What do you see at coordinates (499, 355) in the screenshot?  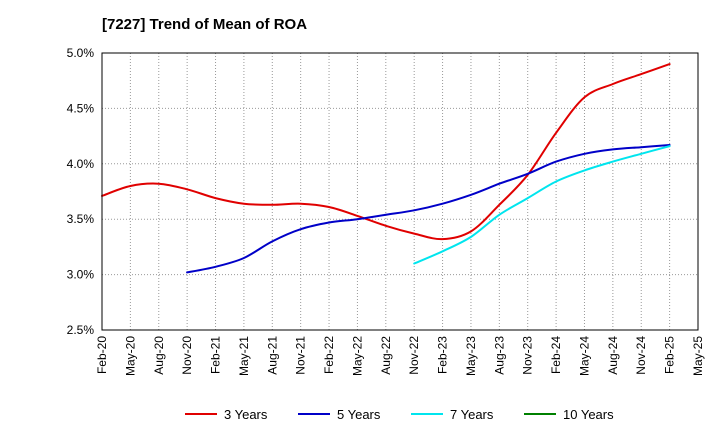 I see `x-tick-label: Aug-23` at bounding box center [499, 355].